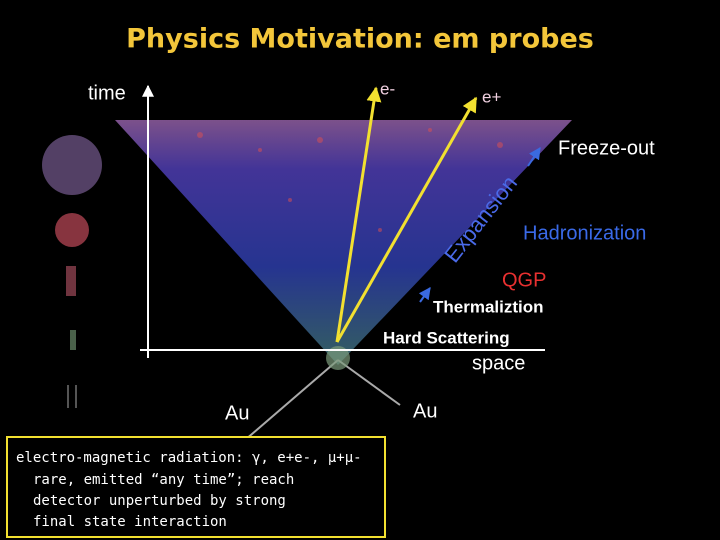 This screenshot has width=720, height=540. Describe the element at coordinates (72, 271) in the screenshot. I see `evolution-sketches` at that location.